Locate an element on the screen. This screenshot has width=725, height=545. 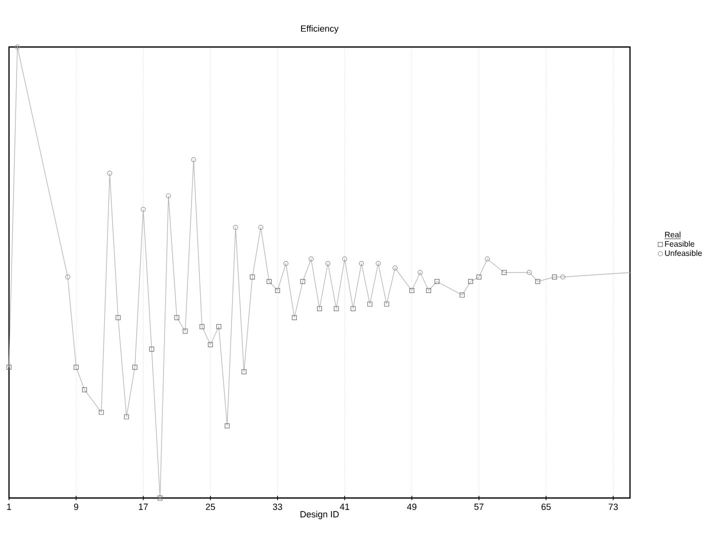
x-tick-label: 17 is located at coordinates (143, 507).